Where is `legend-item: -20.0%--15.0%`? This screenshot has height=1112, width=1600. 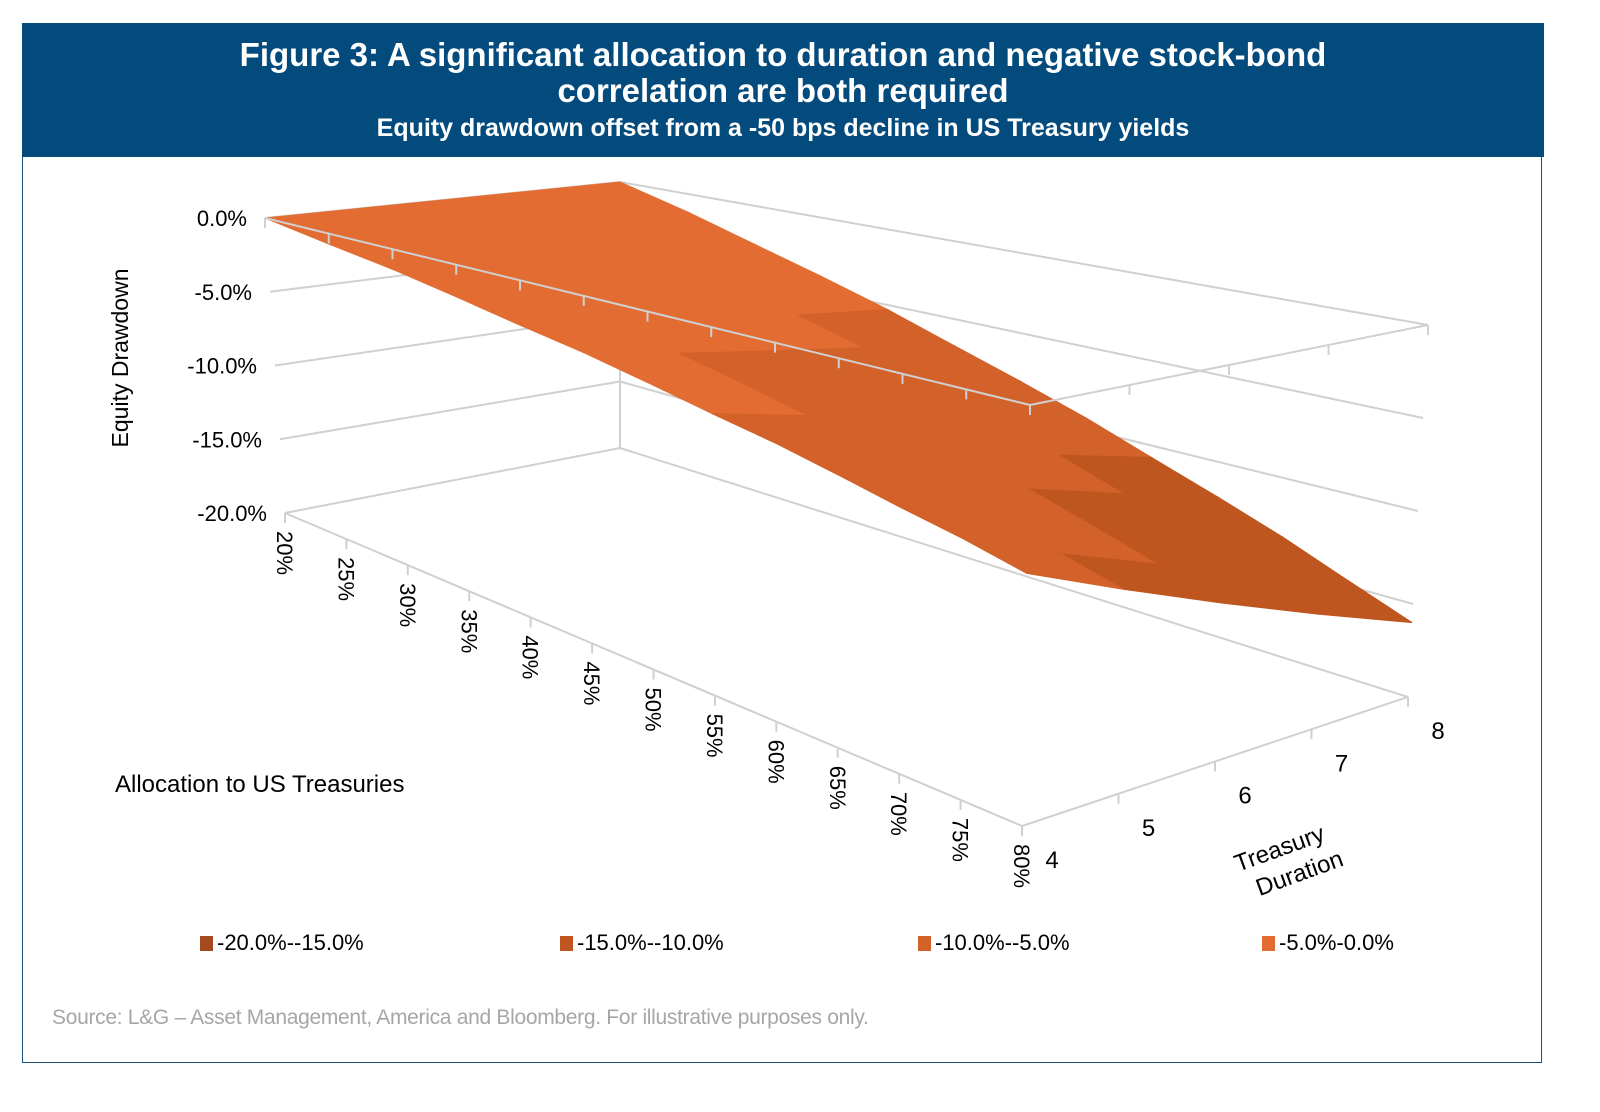 legend-item: -20.0%--15.0% is located at coordinates (282, 943).